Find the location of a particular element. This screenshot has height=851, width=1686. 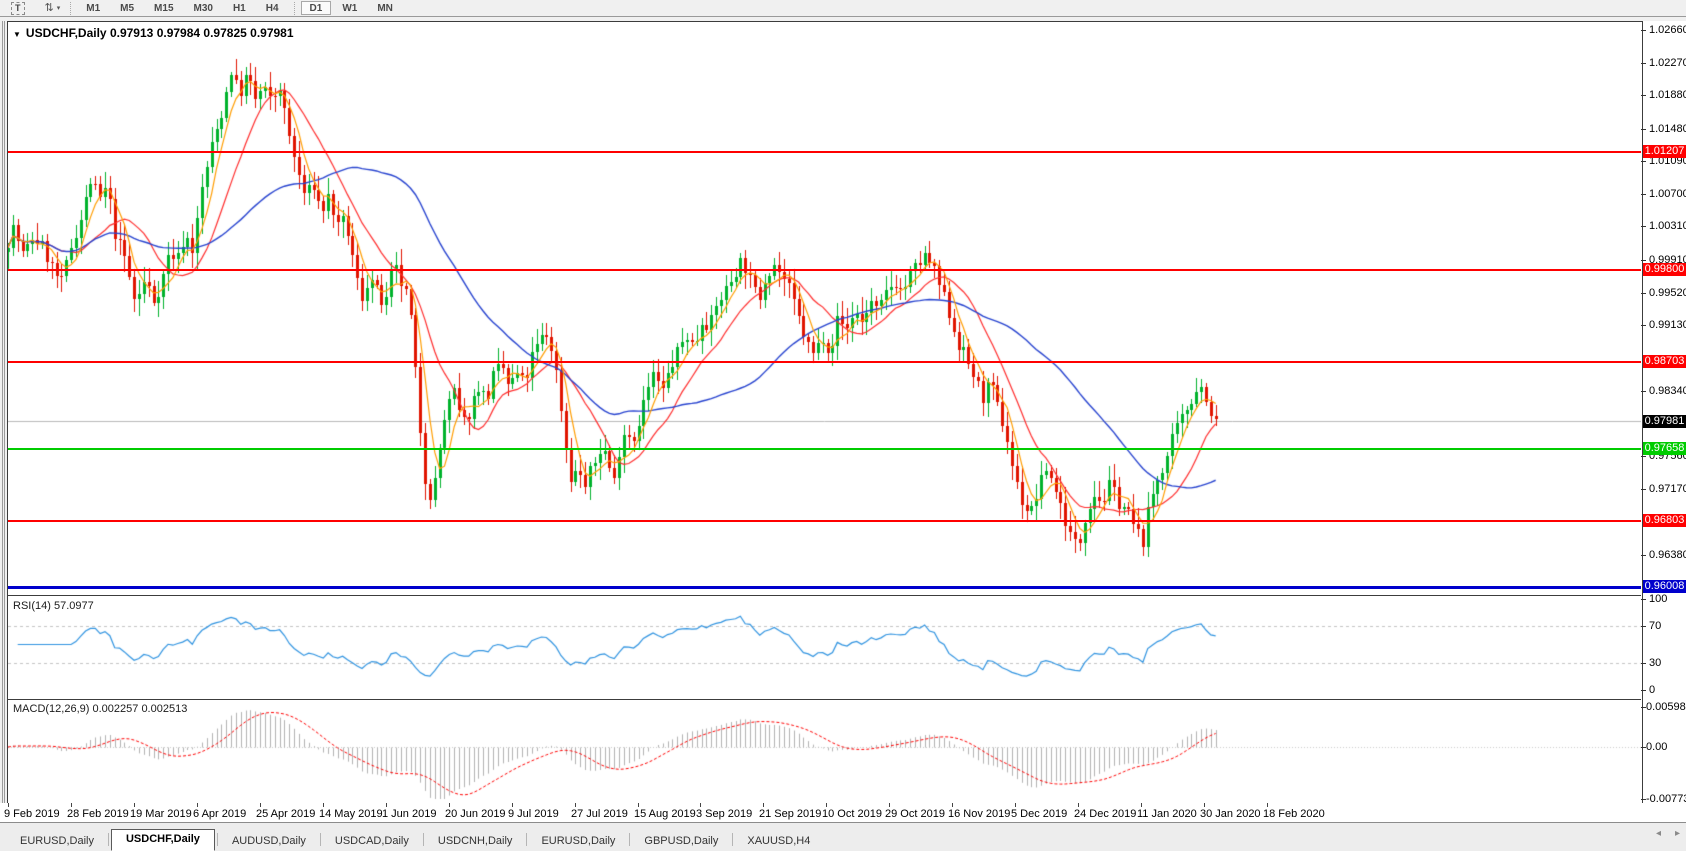

timeframe-button-h4: H4 is located at coordinates (272, 8).